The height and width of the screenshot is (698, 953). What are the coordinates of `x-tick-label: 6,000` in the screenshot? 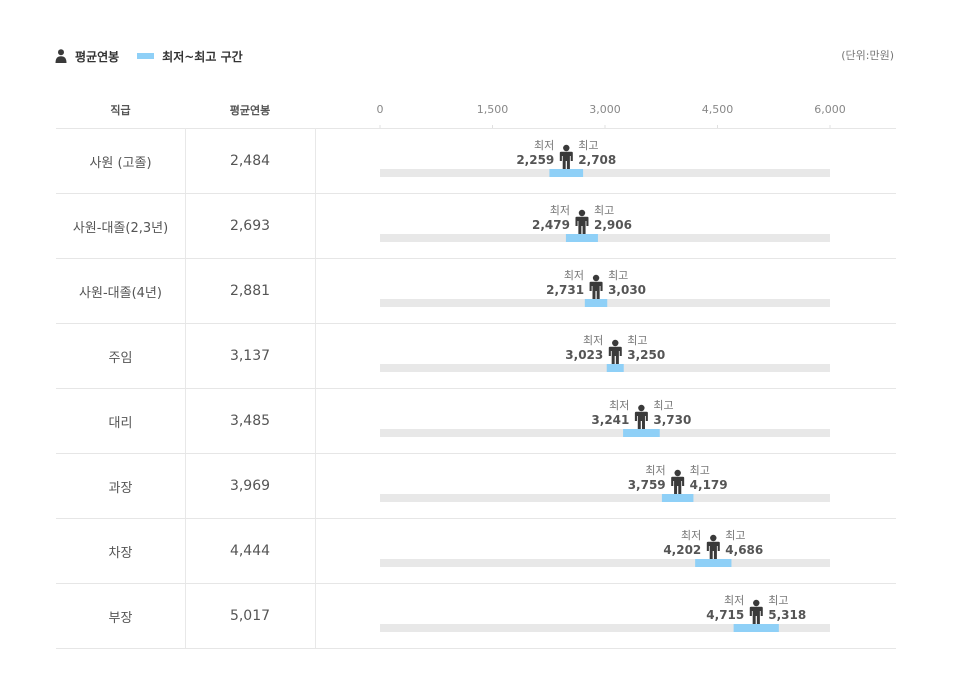 It's located at (830, 109).